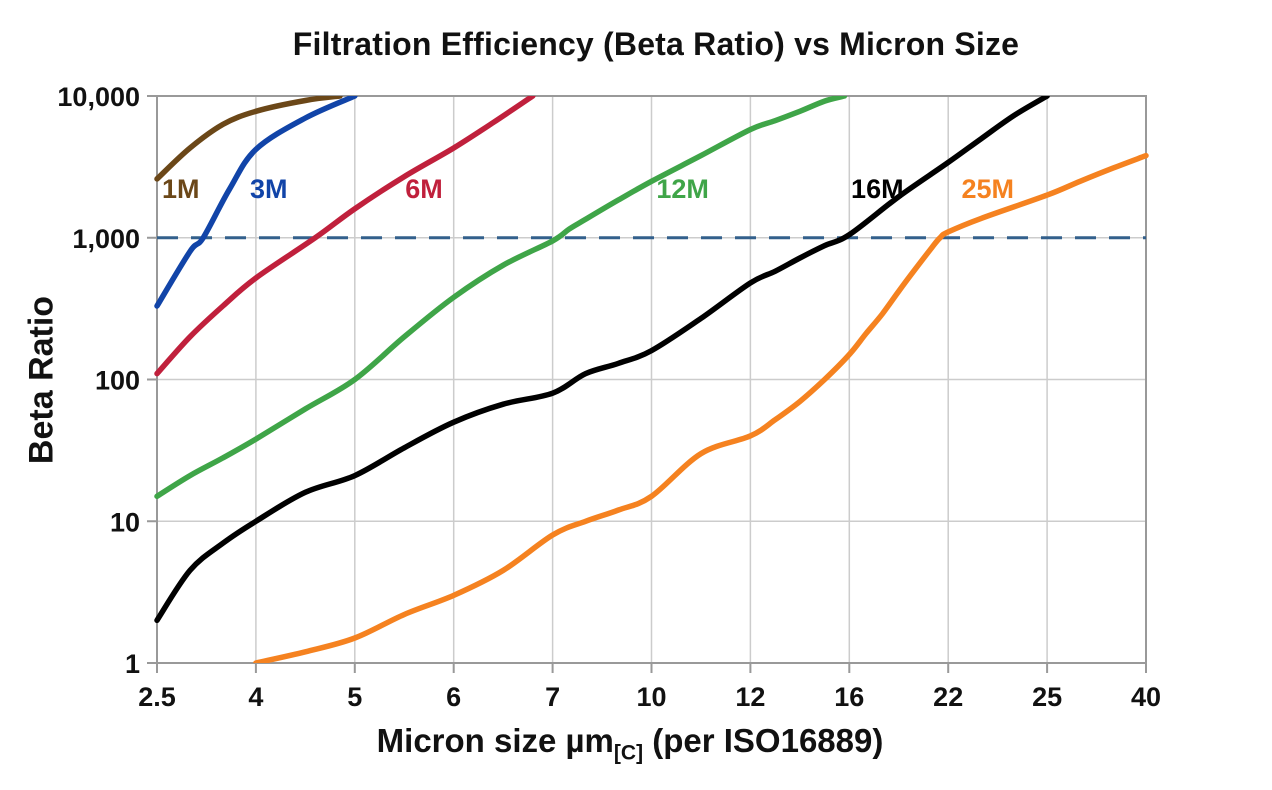 The width and height of the screenshot is (1272, 790). What do you see at coordinates (106, 239) in the screenshot?
I see `y-tick-label: 1,000` at bounding box center [106, 239].